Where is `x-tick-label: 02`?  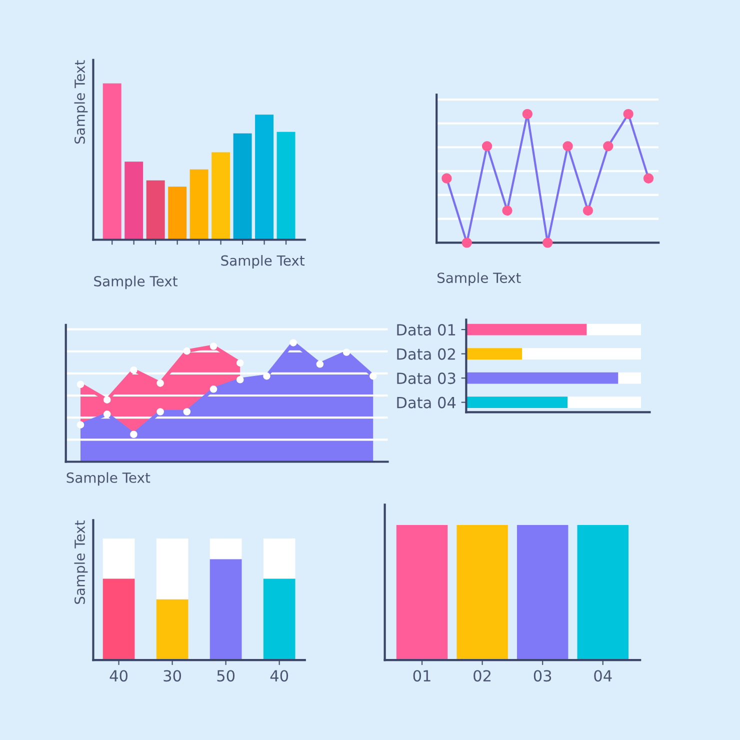 x-tick-label: 02 is located at coordinates (482, 676).